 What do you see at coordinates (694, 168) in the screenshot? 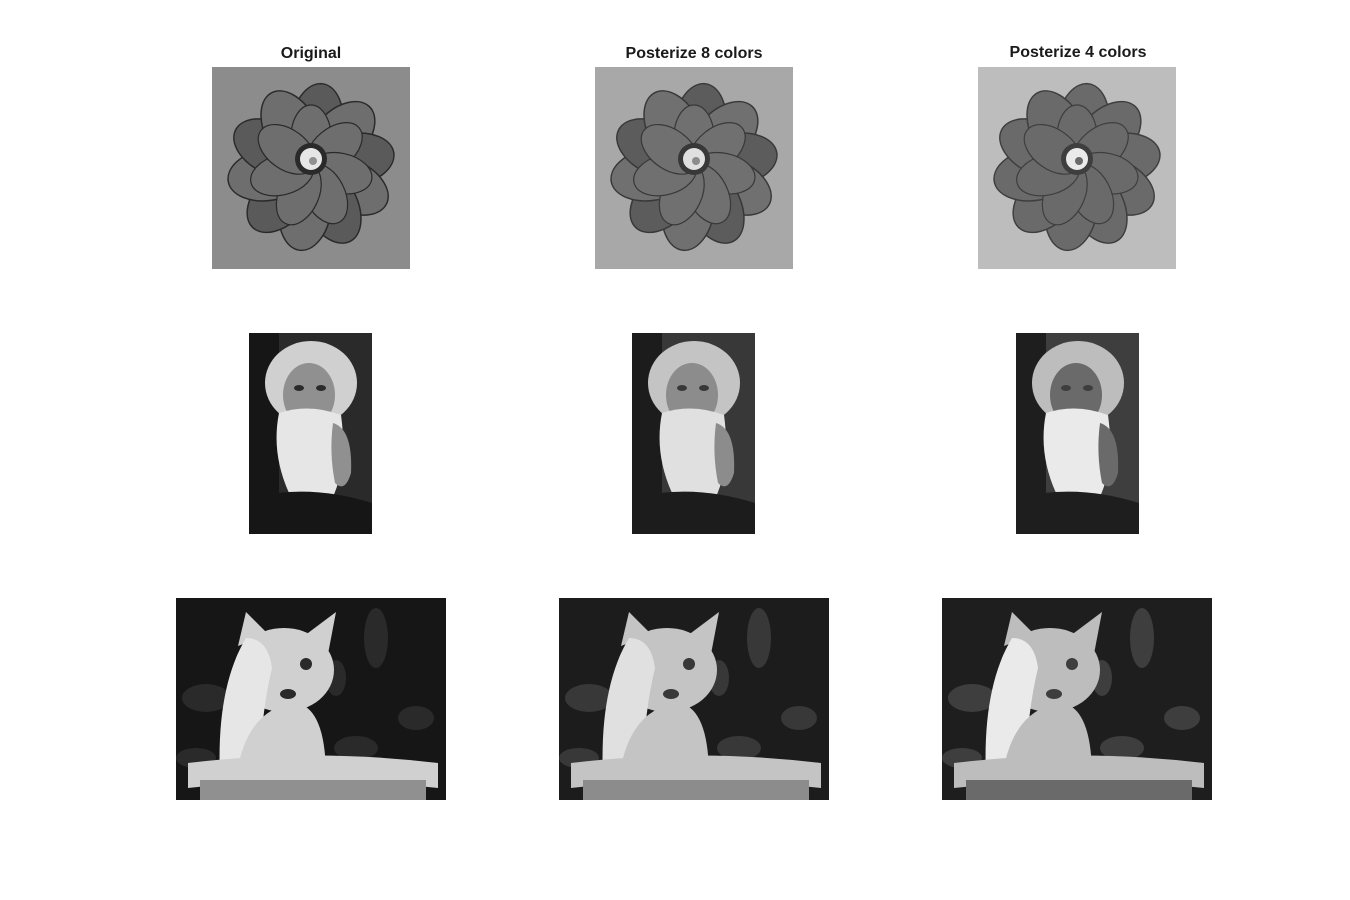
I see `flower-posterize-8-image` at bounding box center [694, 168].